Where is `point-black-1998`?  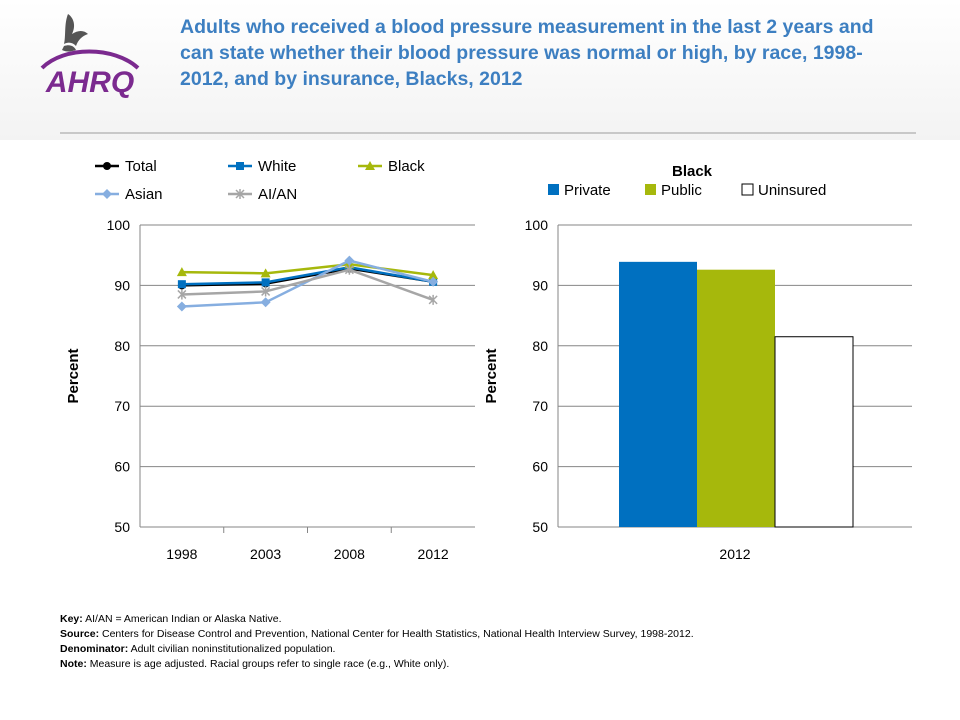 point-black-1998 is located at coordinates (181, 272).